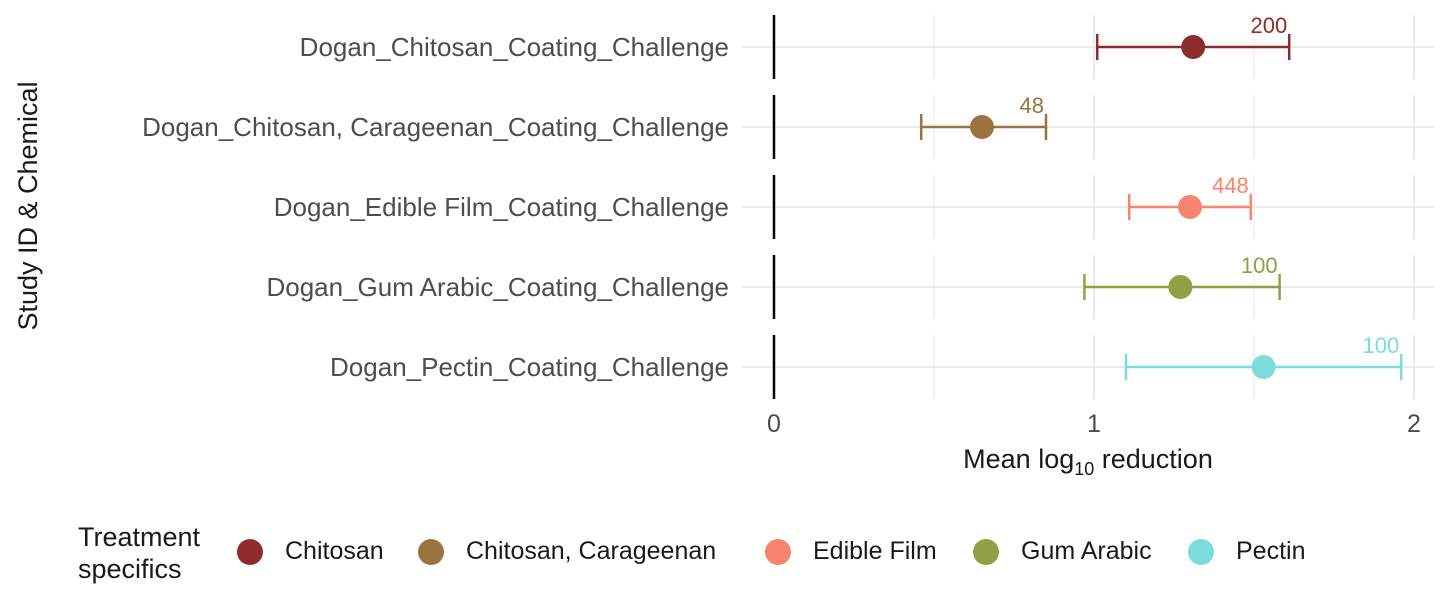  What do you see at coordinates (1380, 345) in the screenshot?
I see `row-5-n-label: 100` at bounding box center [1380, 345].